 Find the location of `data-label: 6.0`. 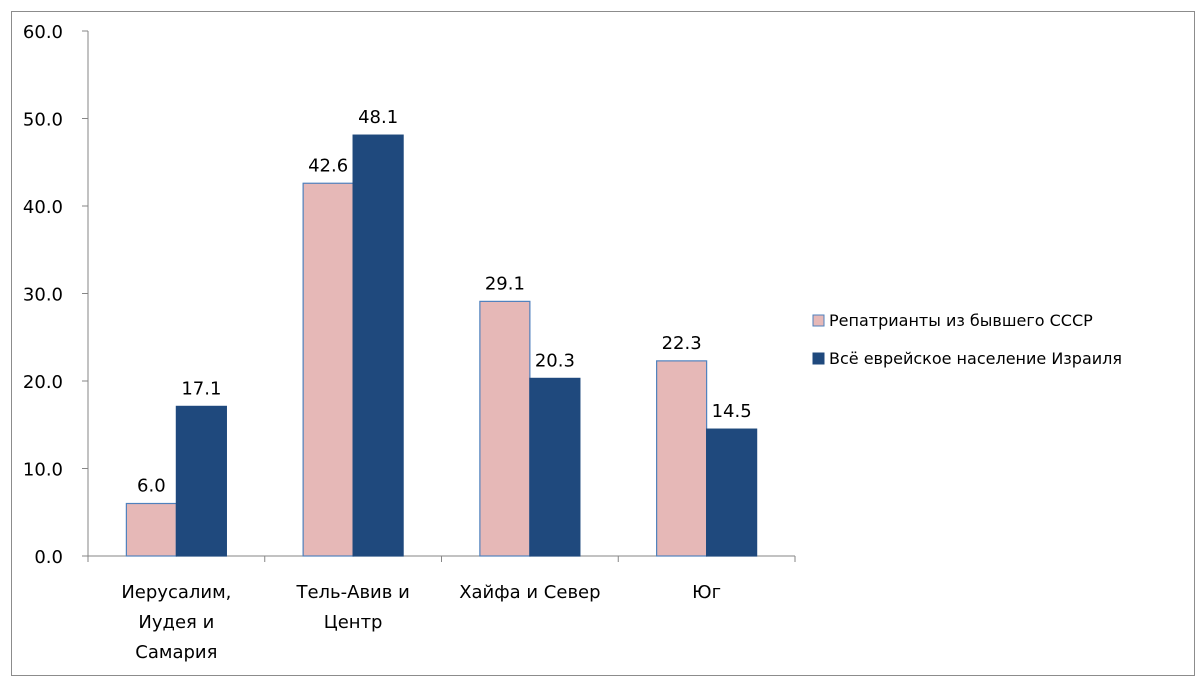

data-label: 6.0 is located at coordinates (151, 486).